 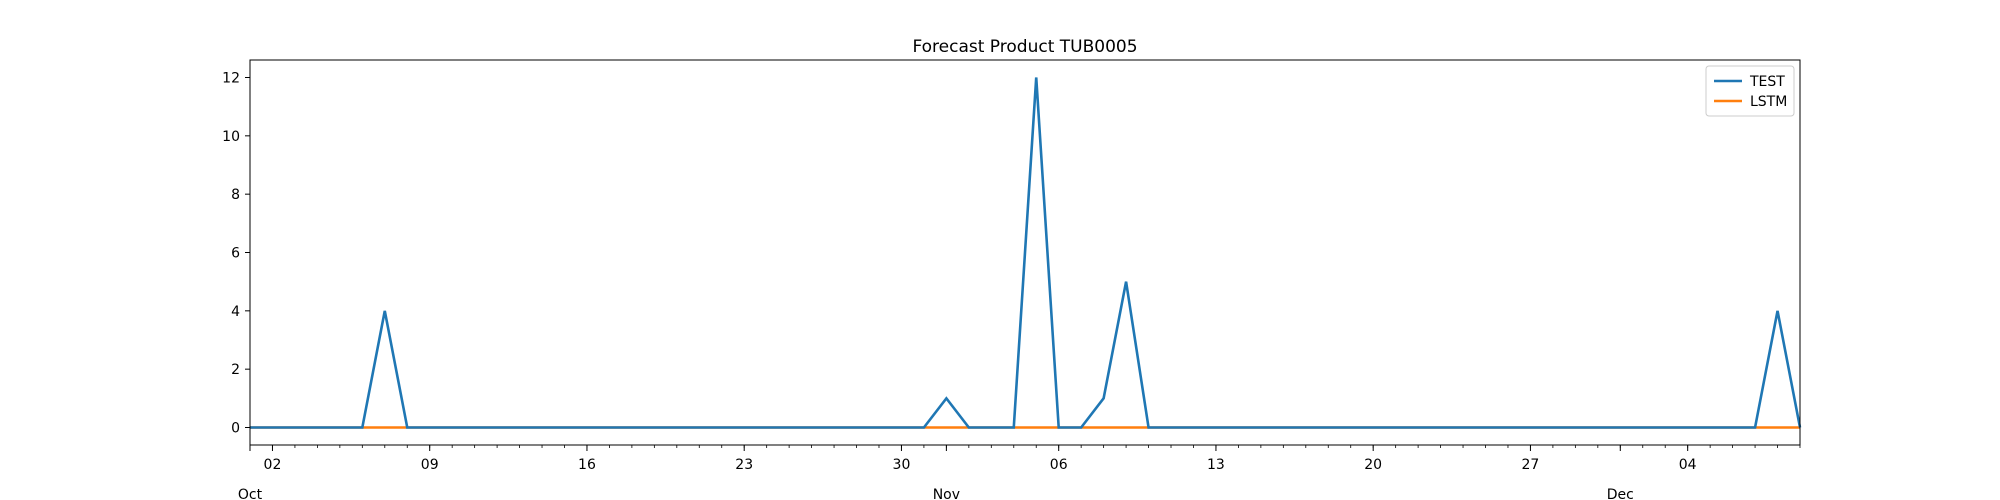 What do you see at coordinates (235, 312) in the screenshot?
I see `y-tick-label: 4` at bounding box center [235, 312].